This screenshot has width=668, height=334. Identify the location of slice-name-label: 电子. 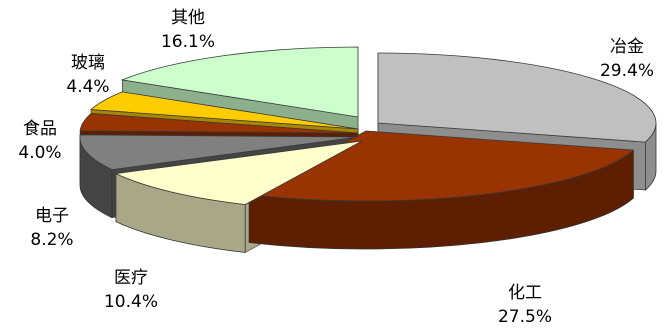
(52, 216).